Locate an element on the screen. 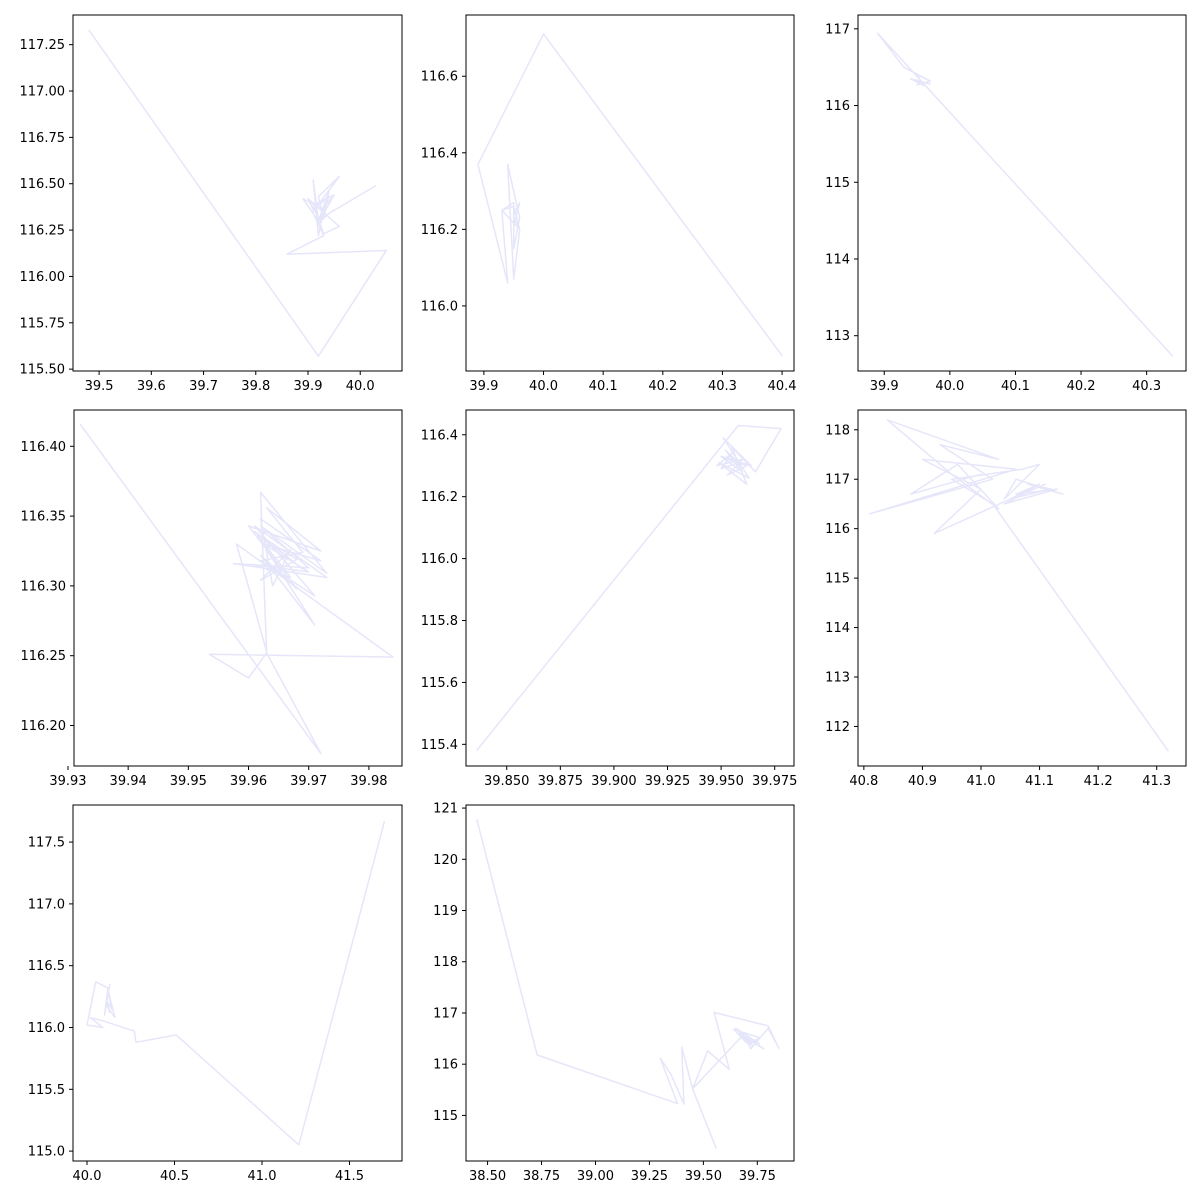  y-tick-label: 117.25 is located at coordinates (43, 45).